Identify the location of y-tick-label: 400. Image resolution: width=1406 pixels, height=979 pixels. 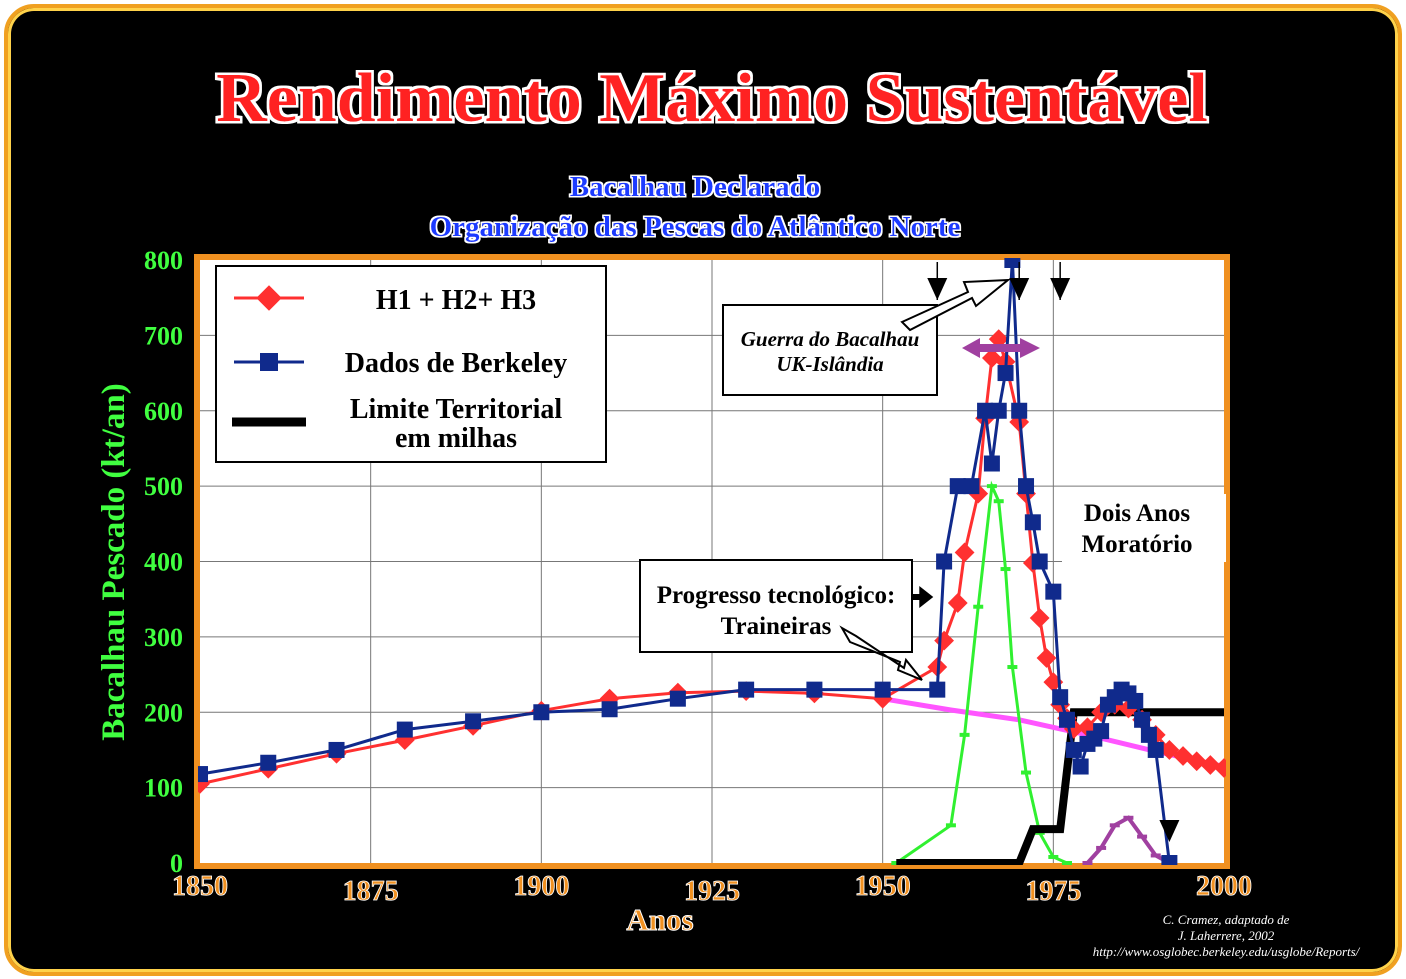
(163, 562).